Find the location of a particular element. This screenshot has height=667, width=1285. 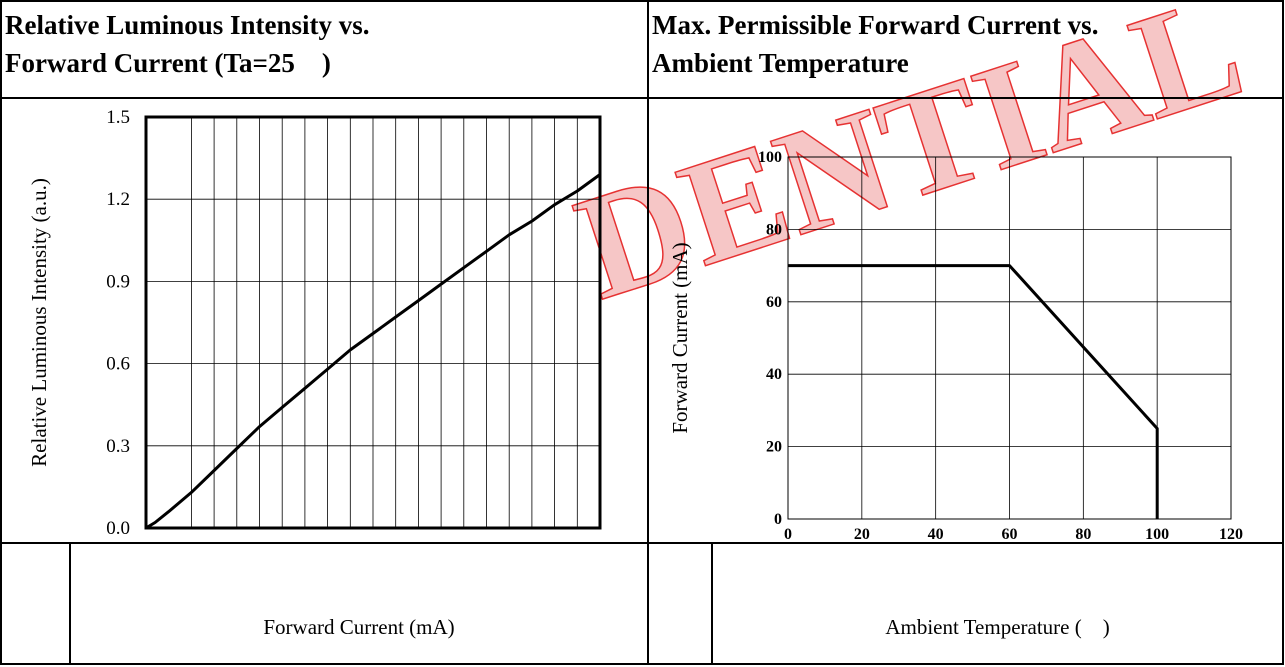

y-tick-label: 0 is located at coordinates (778, 519).